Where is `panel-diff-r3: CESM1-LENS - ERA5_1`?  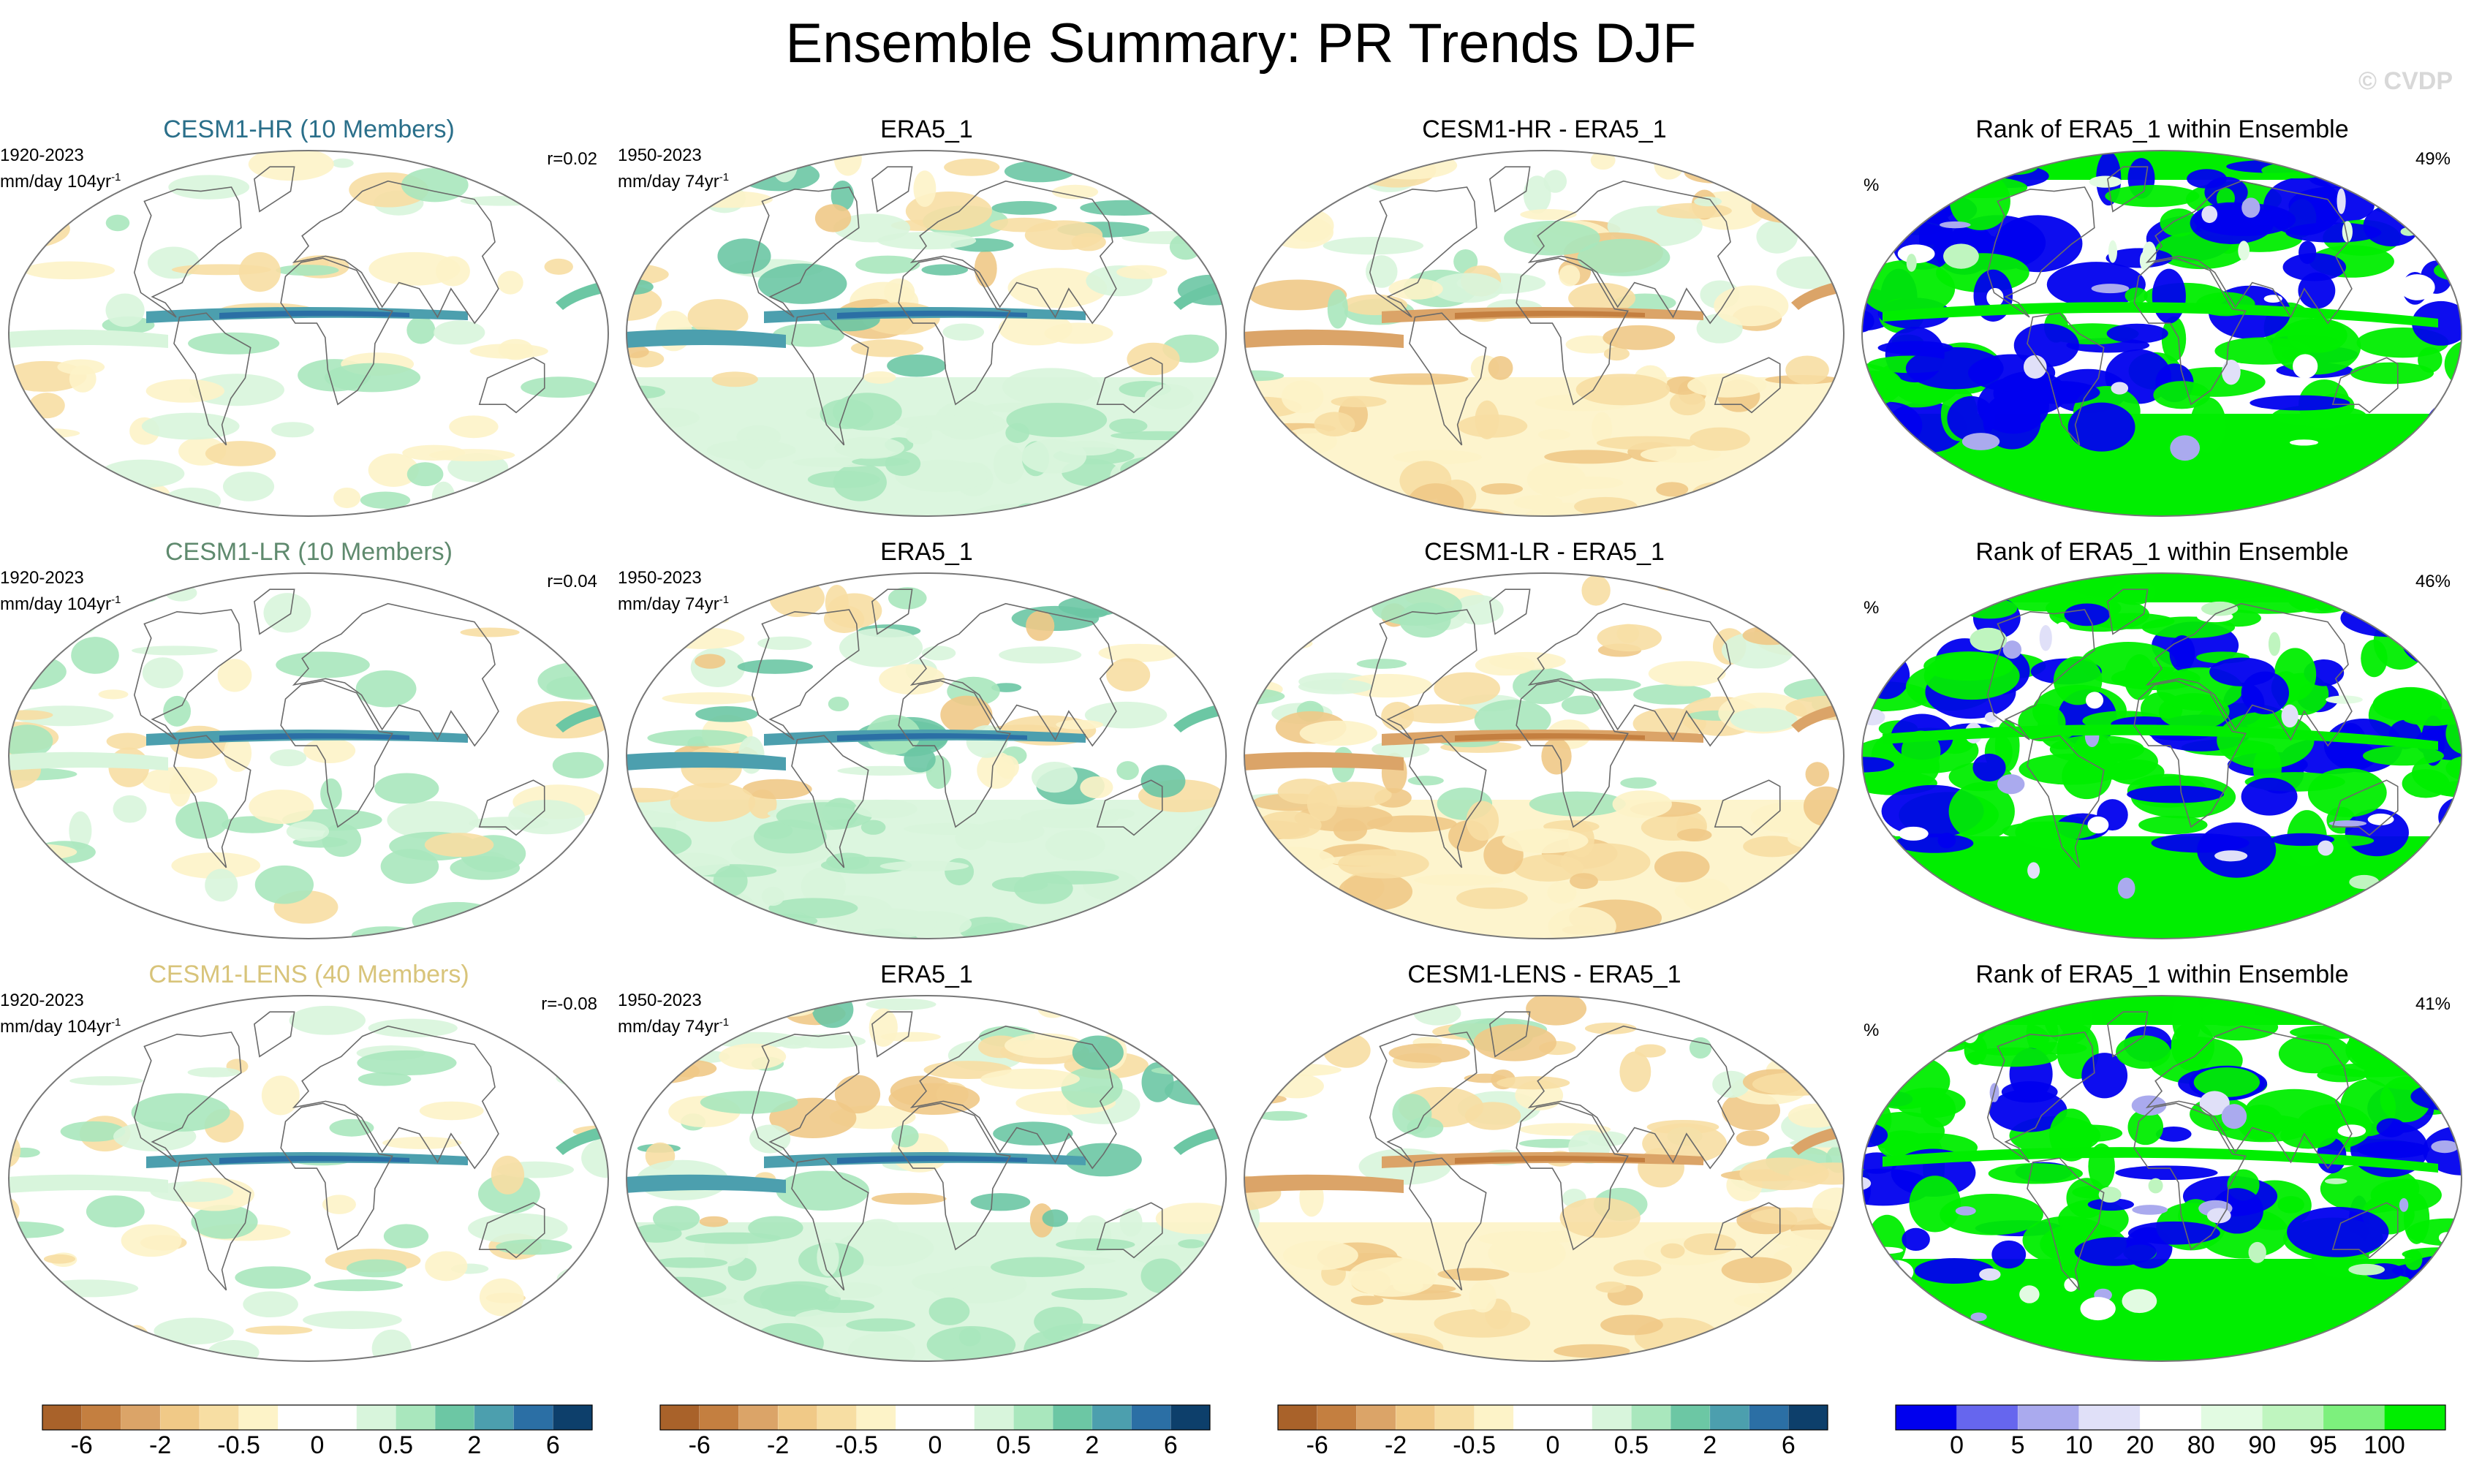 panel-diff-r3: CESM1-LENS - ERA5_1 is located at coordinates (1544, 1172).